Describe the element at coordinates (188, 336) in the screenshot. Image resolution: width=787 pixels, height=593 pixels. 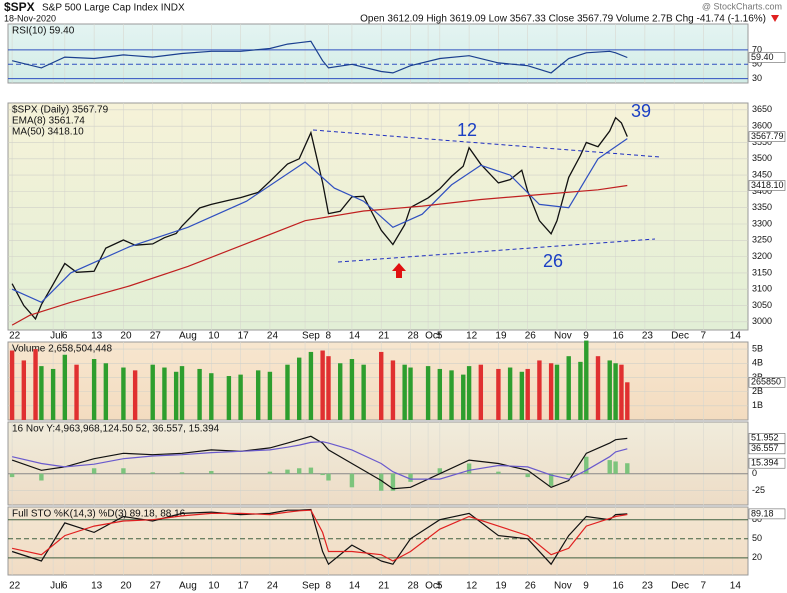
I see `x-tick-label: Aug` at that location.